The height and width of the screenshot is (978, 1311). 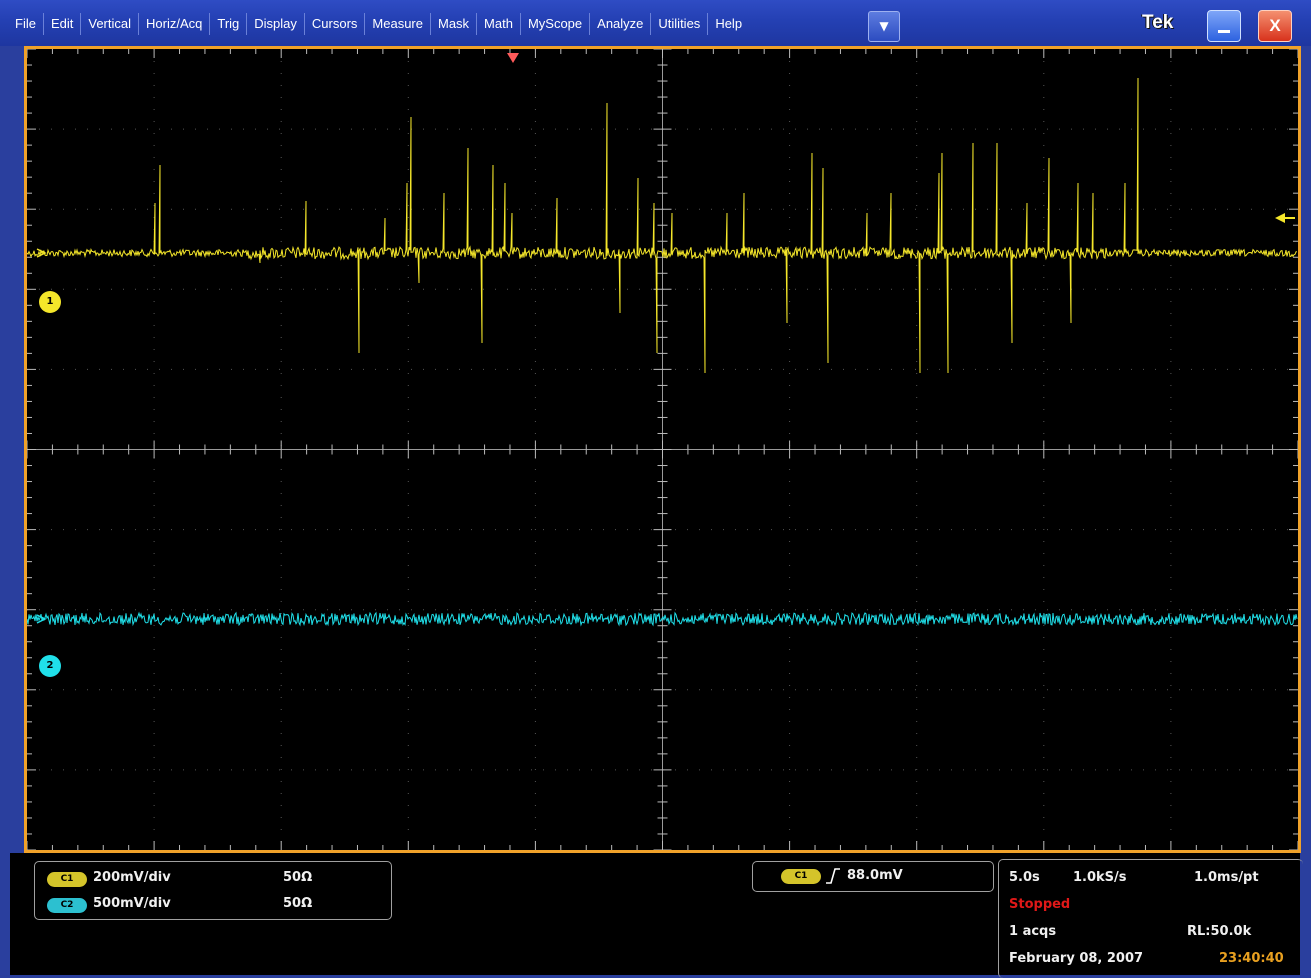 I want to click on channel-1-marker: 1, so click(x=50, y=302).